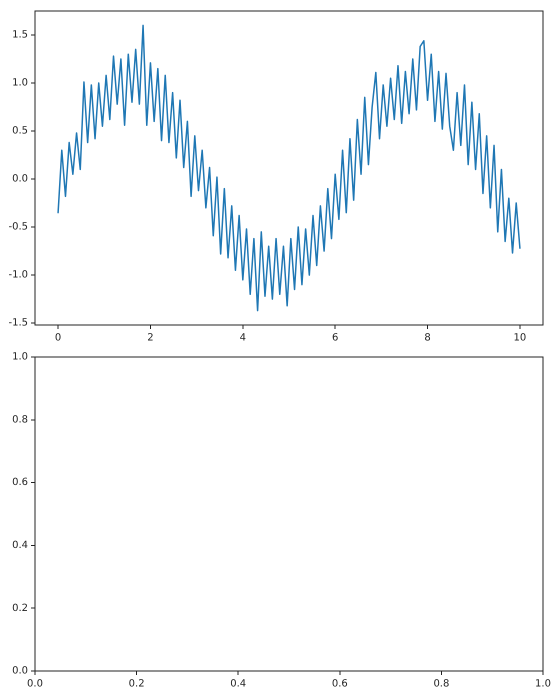 This screenshot has width=560, height=700. What do you see at coordinates (238, 684) in the screenshot?
I see `x-tick-label: 0.4` at bounding box center [238, 684].